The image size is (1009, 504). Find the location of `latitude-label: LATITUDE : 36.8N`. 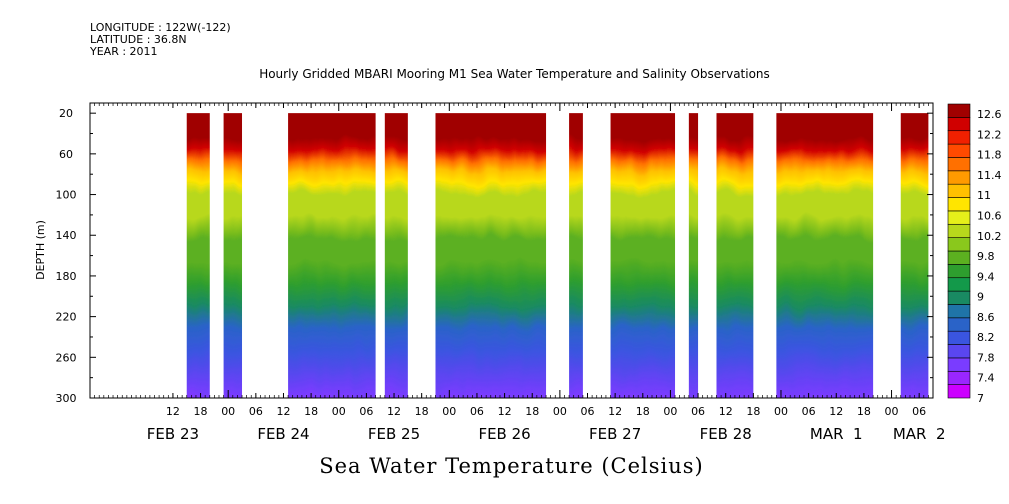

latitude-label: LATITUDE : 36.8N is located at coordinates (138, 39).